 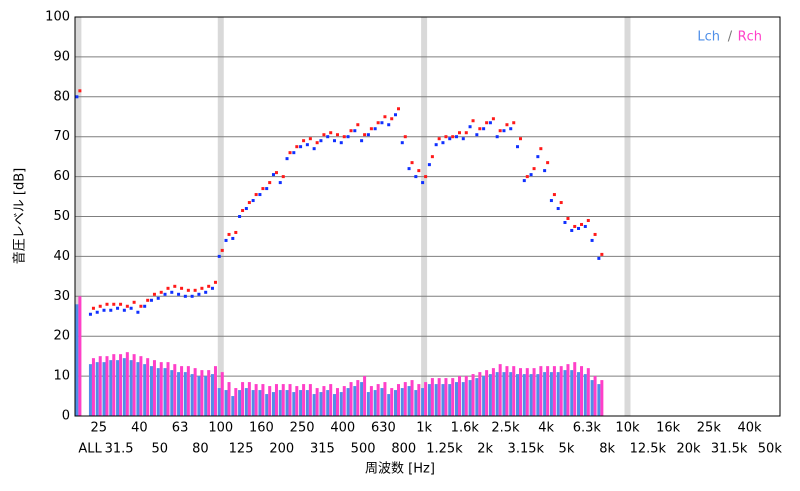 What do you see at coordinates (749, 428) in the screenshot?
I see `x-tick-label: 40k` at bounding box center [749, 428].